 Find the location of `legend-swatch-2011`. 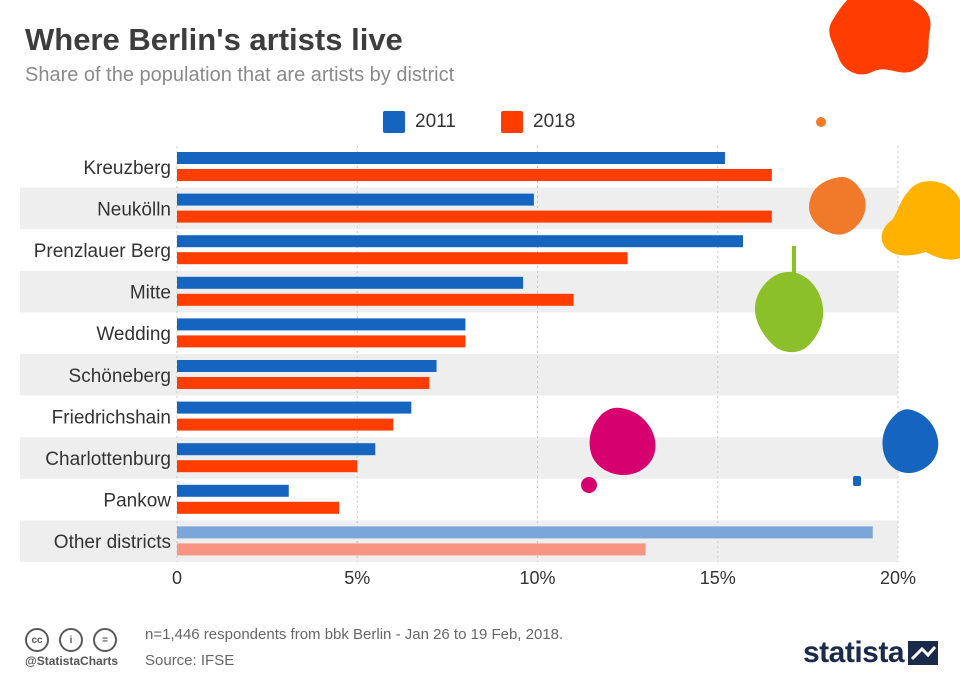

legend-swatch-2011 is located at coordinates (394, 122).